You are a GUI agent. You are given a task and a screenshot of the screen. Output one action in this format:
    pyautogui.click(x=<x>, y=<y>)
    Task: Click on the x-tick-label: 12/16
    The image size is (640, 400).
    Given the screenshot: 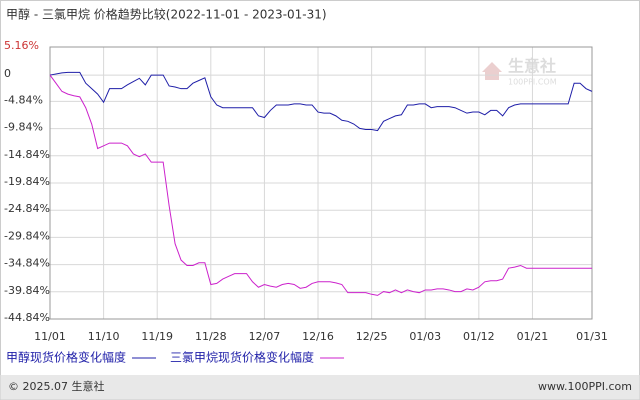 What is the action you would take?
    pyautogui.click(x=318, y=336)
    